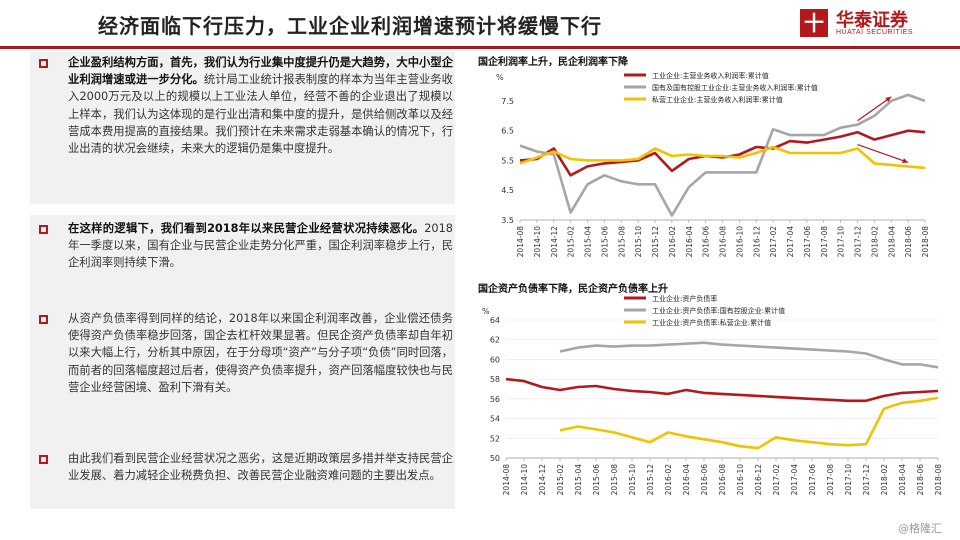 The height and width of the screenshot is (540, 960). What do you see at coordinates (495, 340) in the screenshot?
I see `y-tick-label: 62` at bounding box center [495, 340].